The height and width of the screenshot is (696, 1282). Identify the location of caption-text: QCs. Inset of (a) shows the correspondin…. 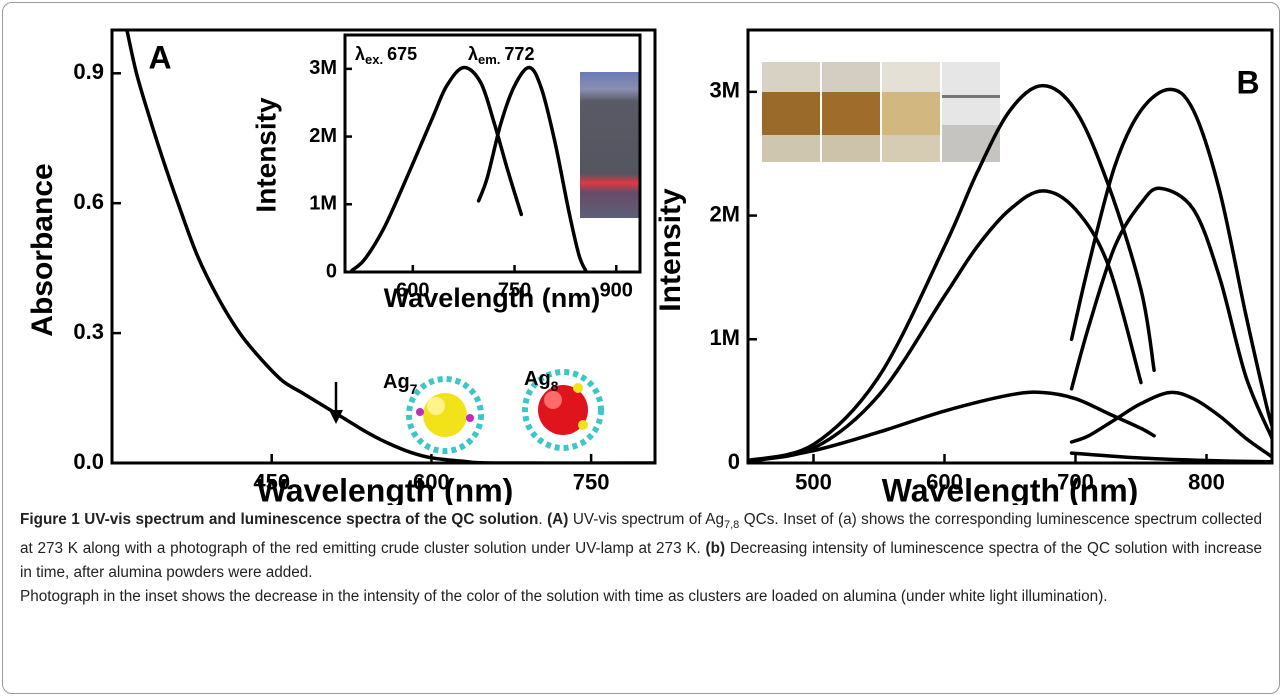
(641, 534).